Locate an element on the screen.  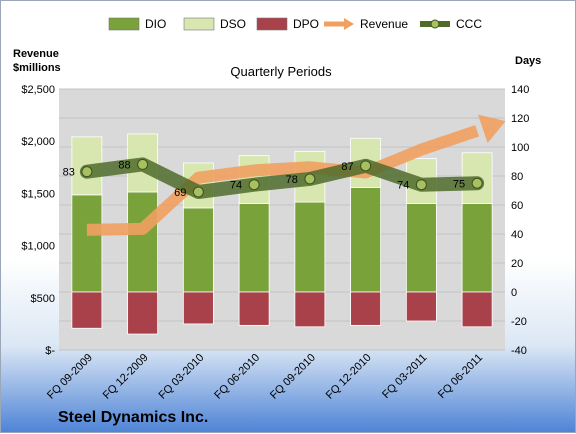
ccc-data-label: 87 is located at coordinates (347, 167).